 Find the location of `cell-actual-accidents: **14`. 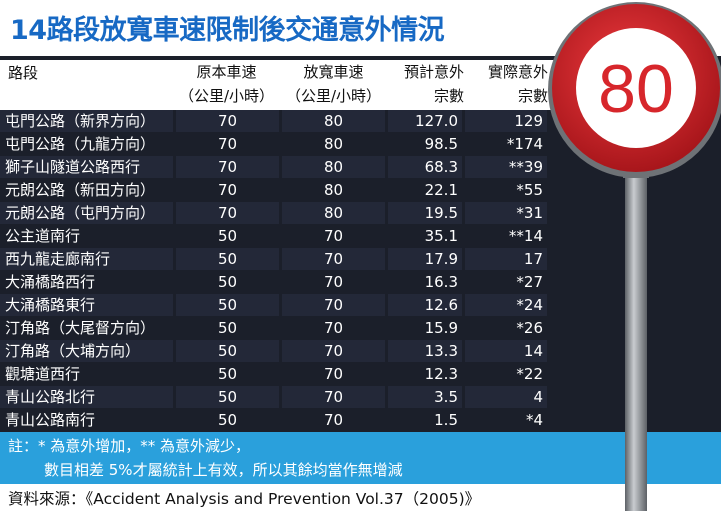

cell-actual-accidents: **14 is located at coordinates (506, 236).